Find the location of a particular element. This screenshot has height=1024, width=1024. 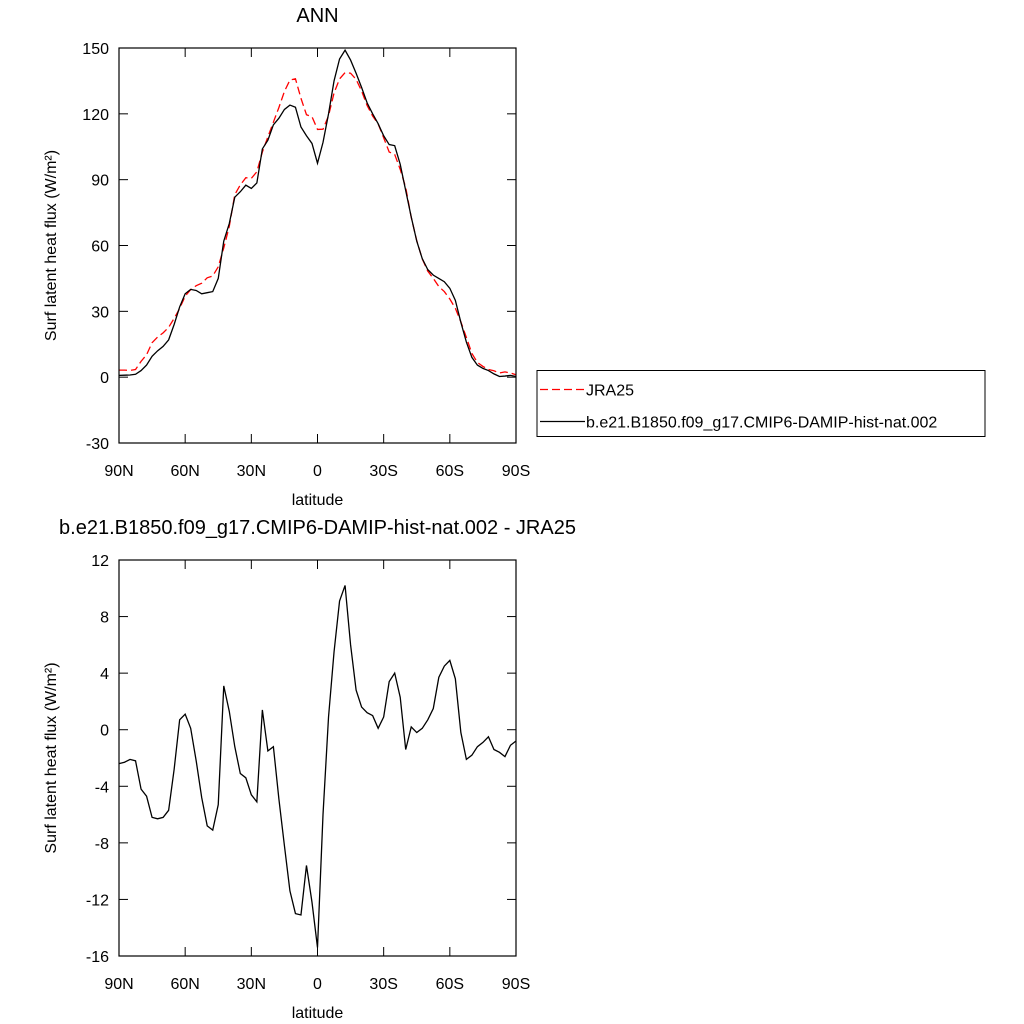

y-tick-label: -16 is located at coordinates (97, 957).